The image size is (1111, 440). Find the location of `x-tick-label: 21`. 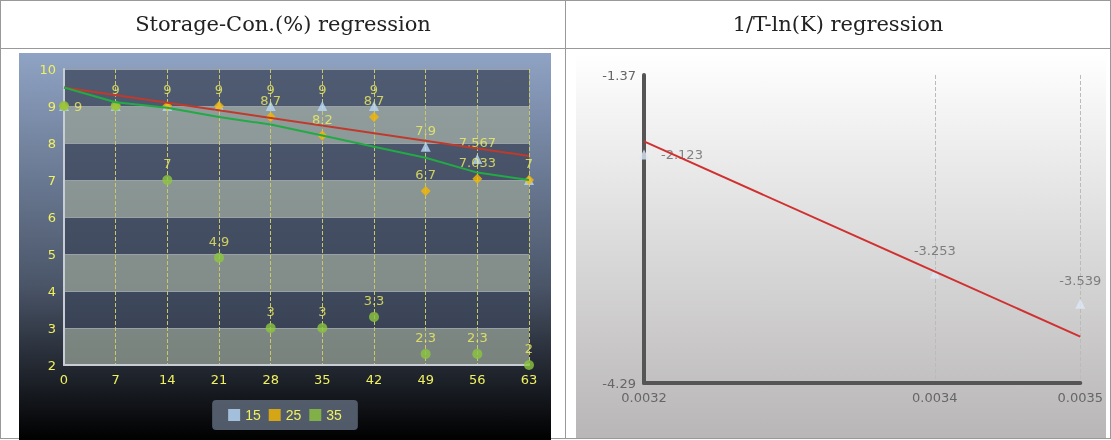

x-tick-label: 21 is located at coordinates (219, 379).